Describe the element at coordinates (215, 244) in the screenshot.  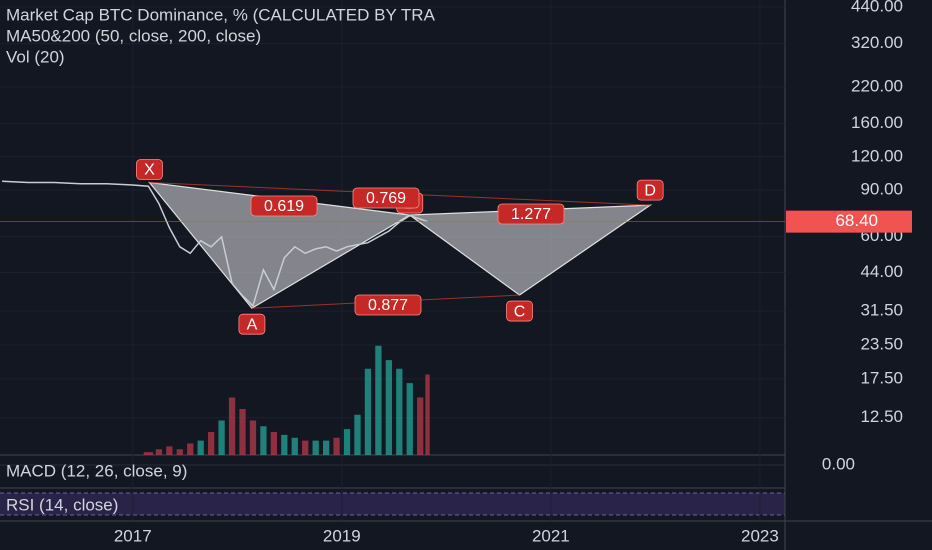
I see `price-line` at that location.